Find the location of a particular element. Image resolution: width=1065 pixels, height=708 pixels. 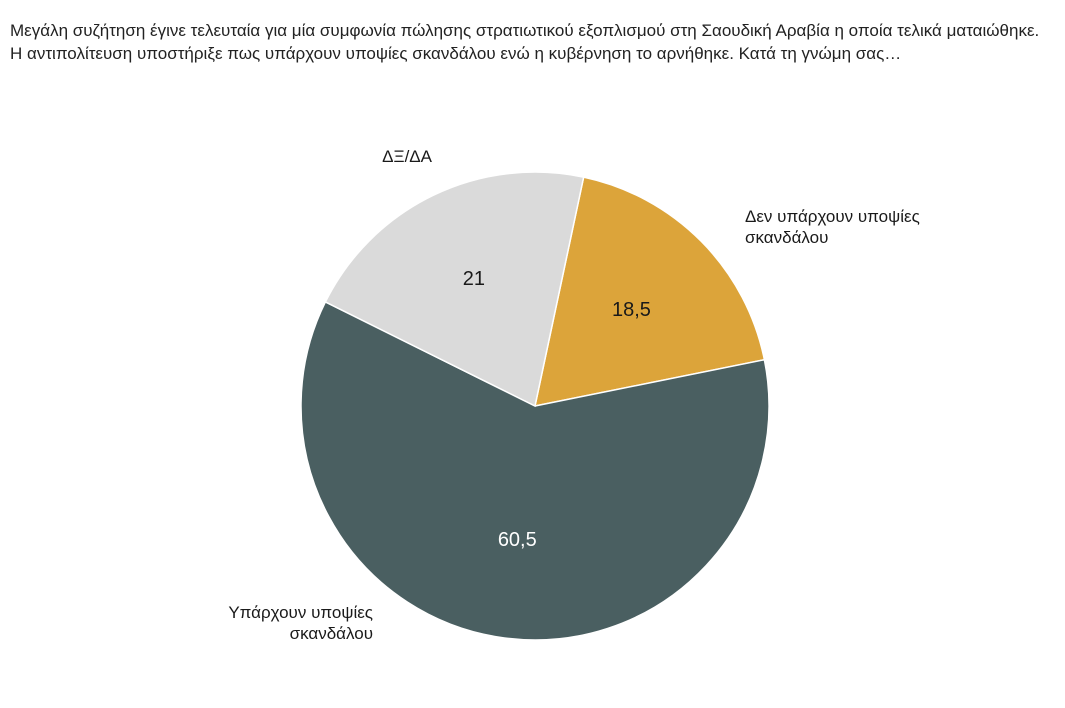

pie-category-label-line: Υπάρχουν υποψίες is located at coordinates (300, 612).